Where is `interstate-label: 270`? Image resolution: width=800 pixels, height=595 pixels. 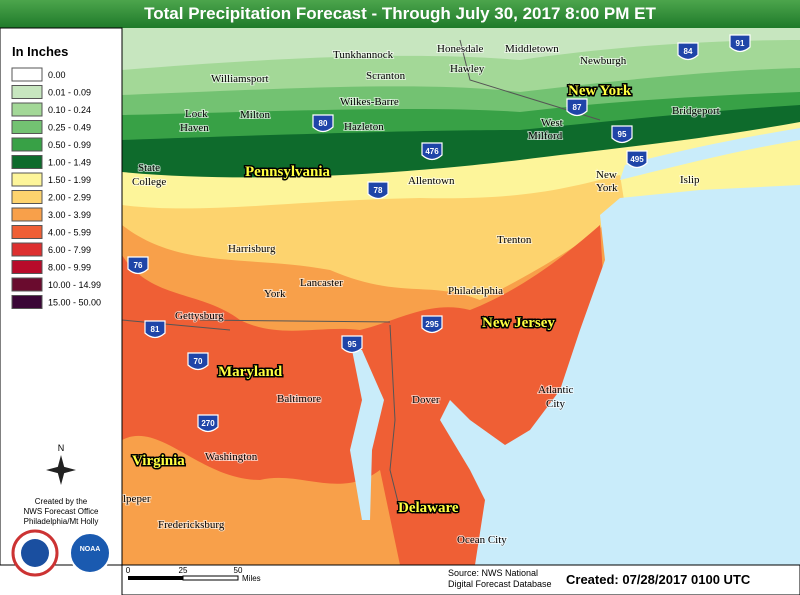
interstate-label: 270 is located at coordinates (208, 423).